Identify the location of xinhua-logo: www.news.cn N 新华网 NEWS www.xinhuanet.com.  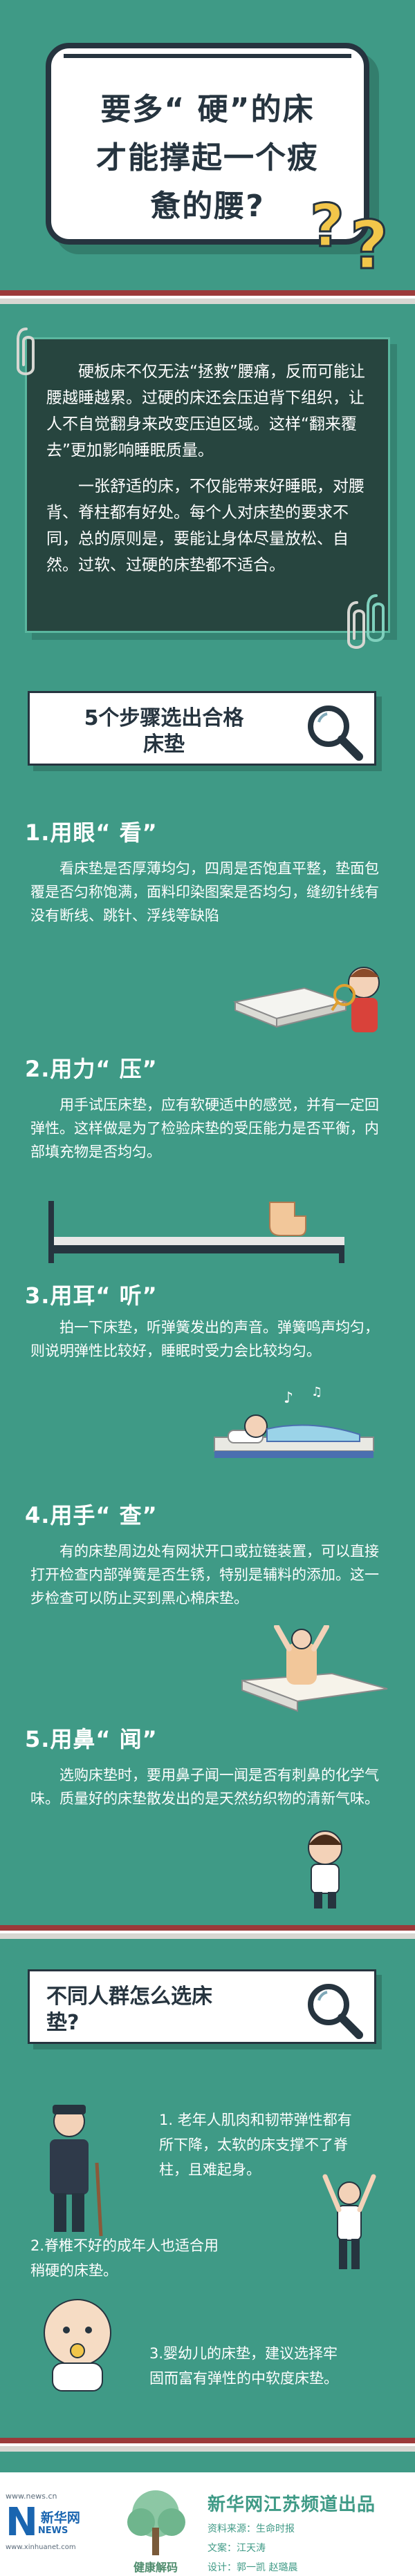
(54, 2521).